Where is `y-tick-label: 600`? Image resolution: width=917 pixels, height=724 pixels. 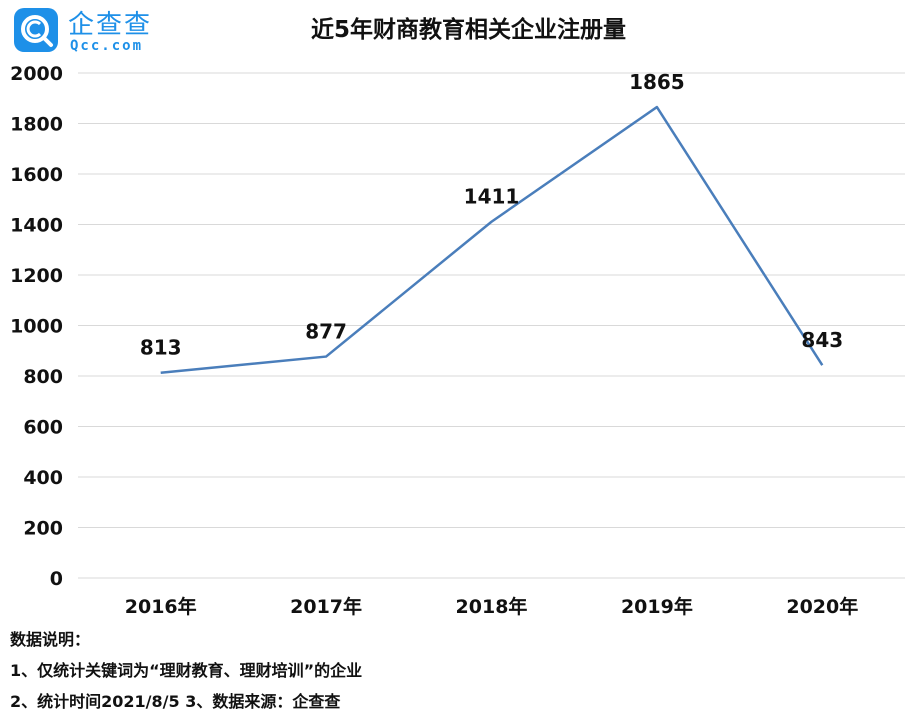 y-tick-label: 600 is located at coordinates (43, 428).